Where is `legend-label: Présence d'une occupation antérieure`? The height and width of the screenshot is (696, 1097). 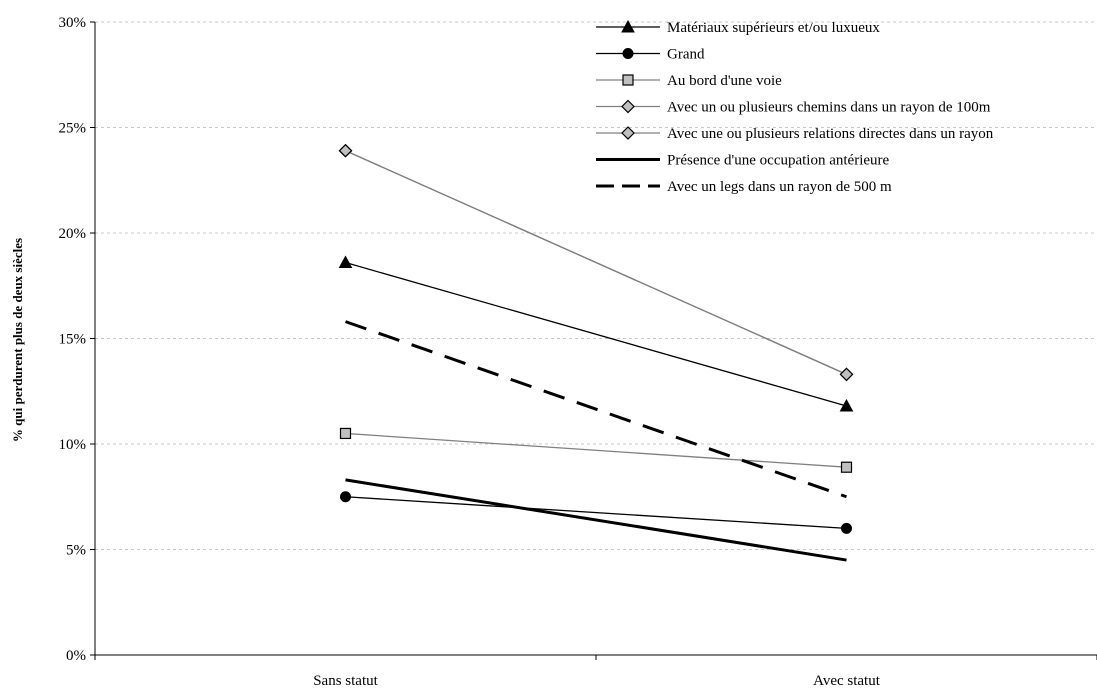 legend-label: Présence d'une occupation antérieure is located at coordinates (778, 161).